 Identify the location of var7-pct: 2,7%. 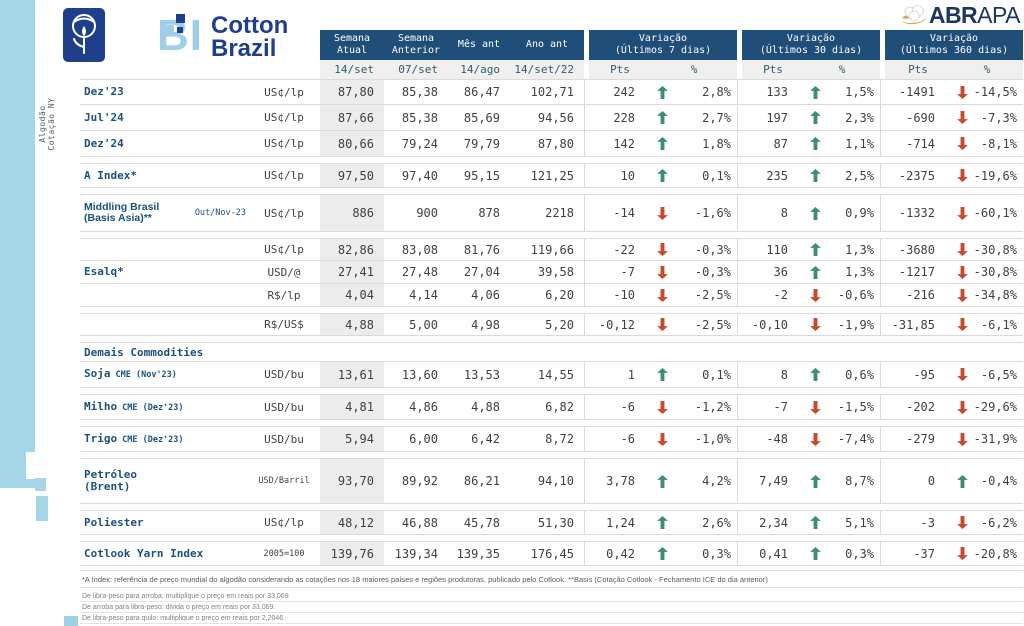
(694, 117).